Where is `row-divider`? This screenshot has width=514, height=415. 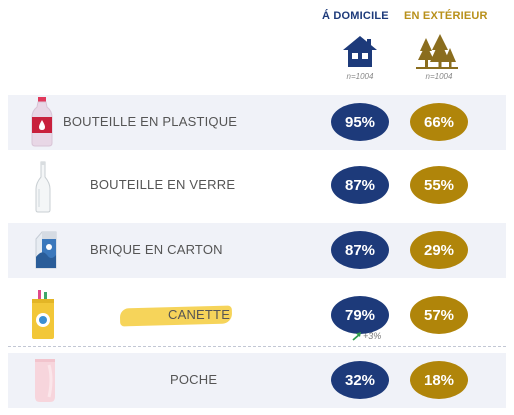 row-divider is located at coordinates (257, 346).